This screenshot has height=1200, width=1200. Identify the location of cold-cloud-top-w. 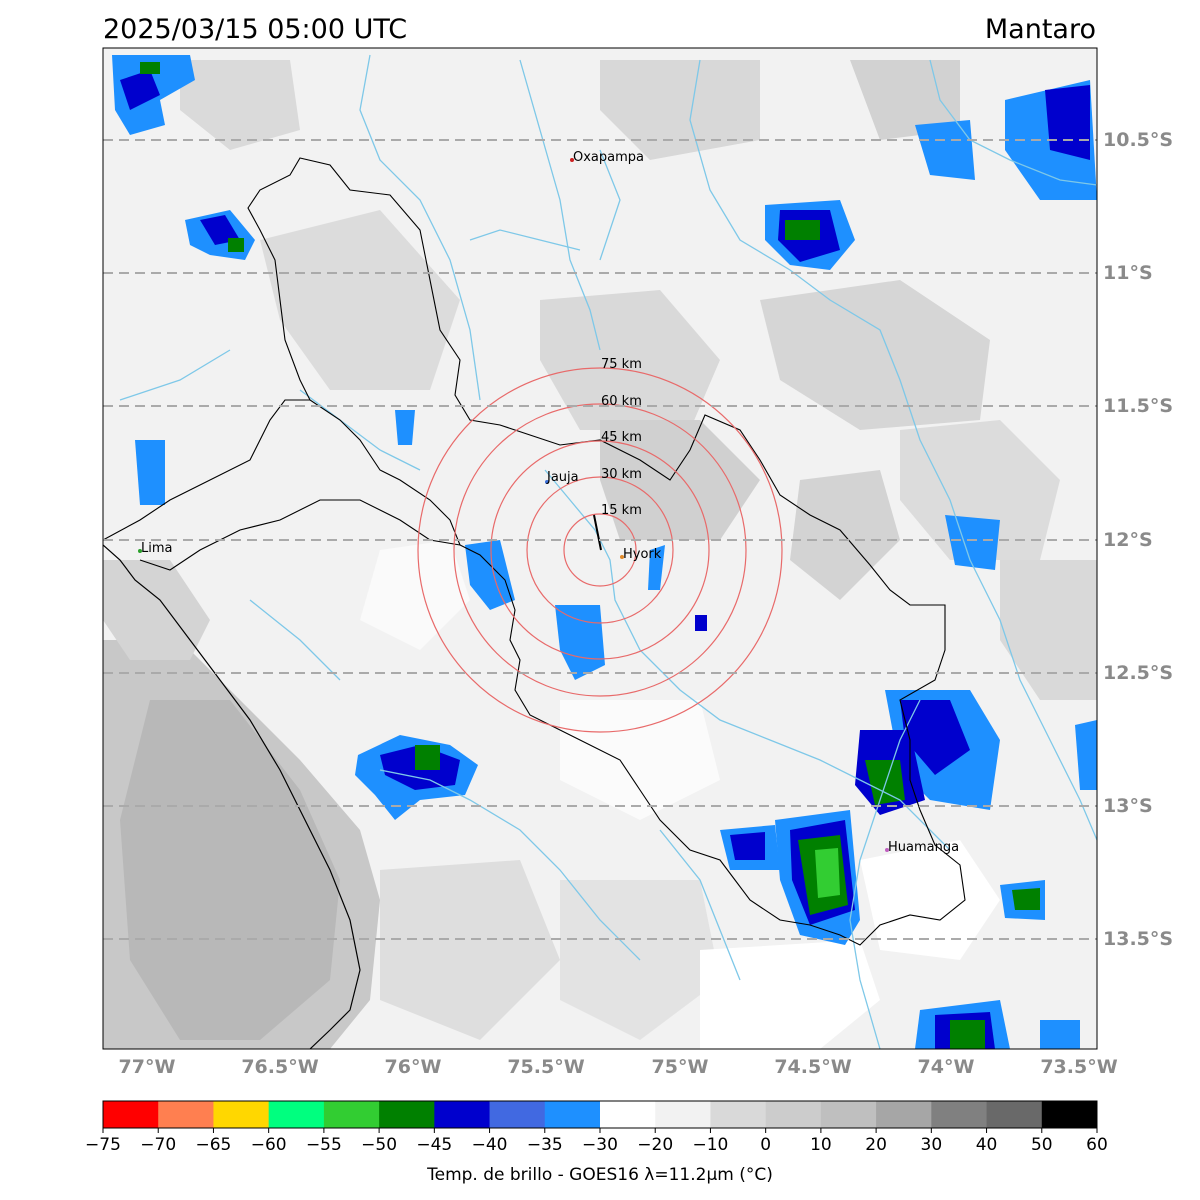
(195, 357).